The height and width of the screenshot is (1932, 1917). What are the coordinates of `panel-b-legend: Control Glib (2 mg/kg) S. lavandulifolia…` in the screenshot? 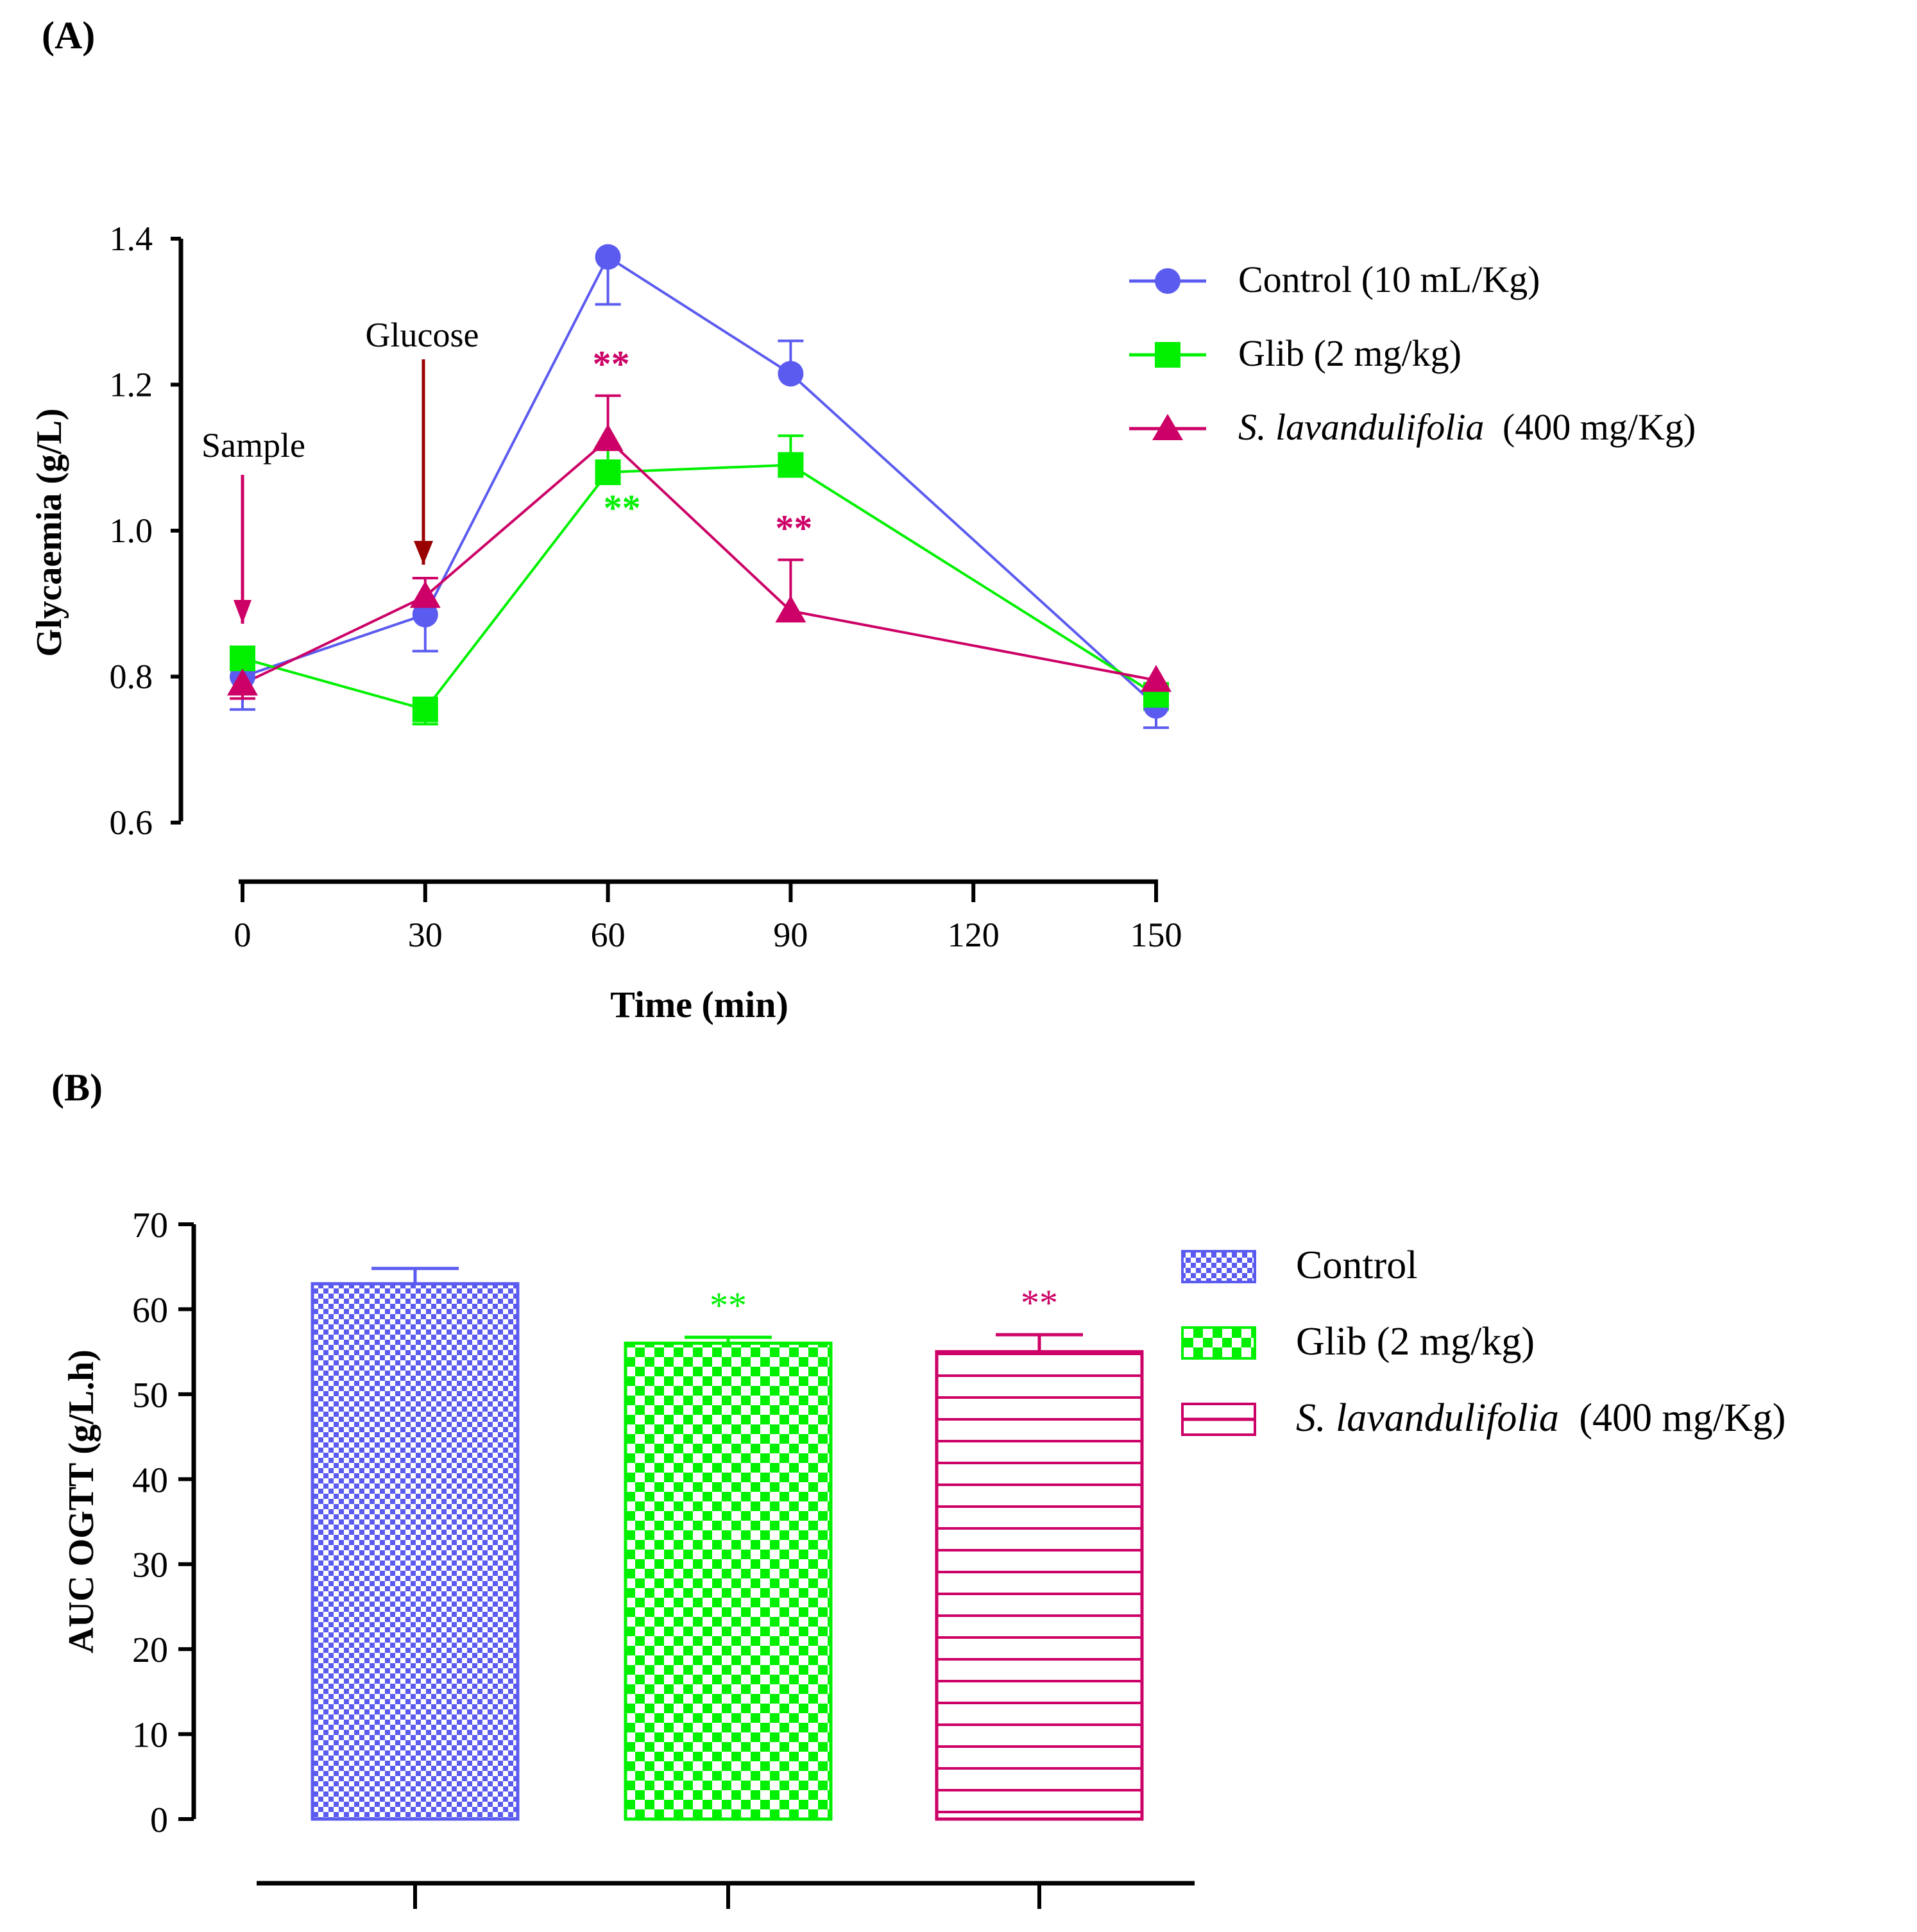 It's located at (1483, 1342).